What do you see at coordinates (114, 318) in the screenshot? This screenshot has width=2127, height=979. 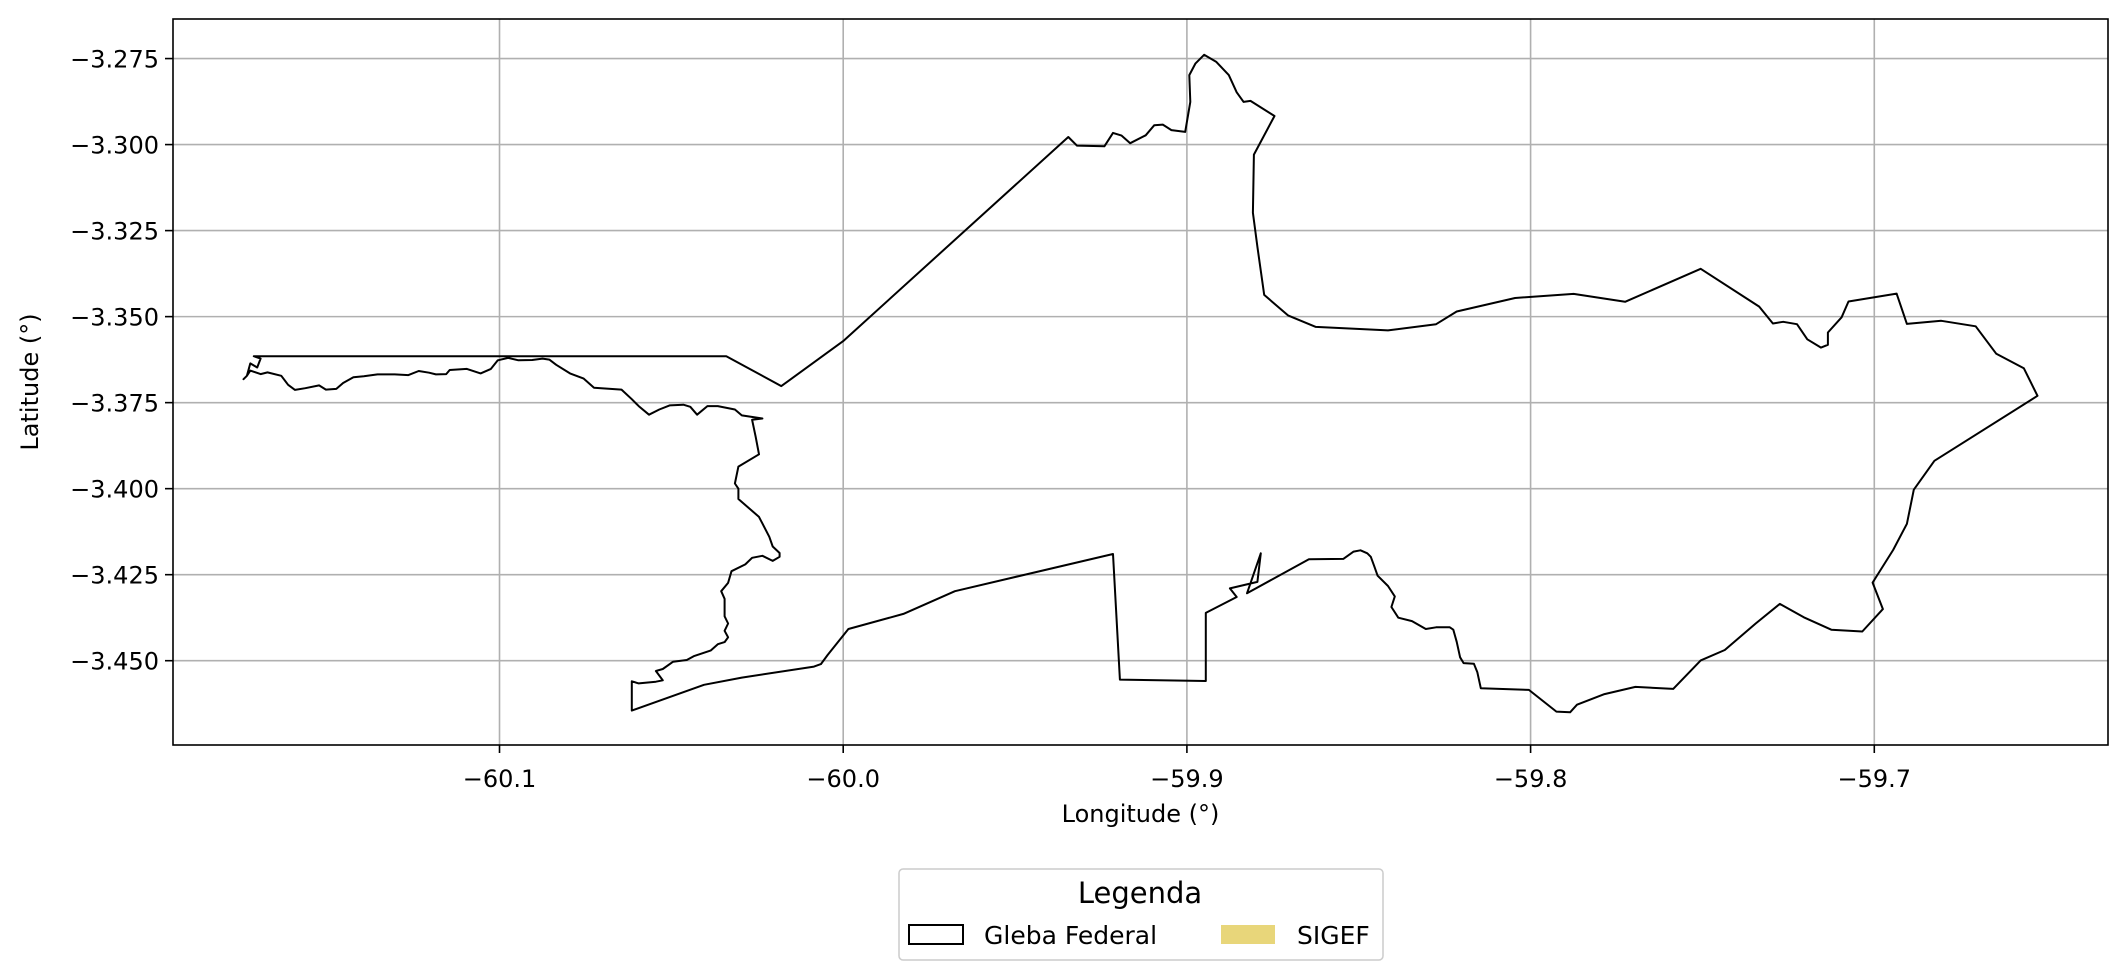 I see `y-tick-label: −3.350` at bounding box center [114, 318].